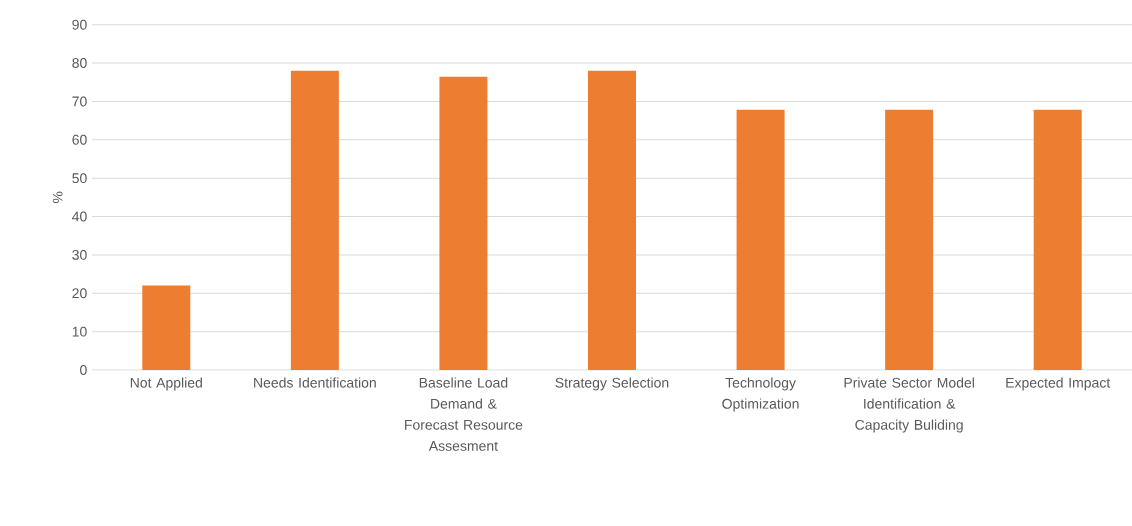 The height and width of the screenshot is (526, 1132). I want to click on y-tick-label: 90, so click(79, 24).